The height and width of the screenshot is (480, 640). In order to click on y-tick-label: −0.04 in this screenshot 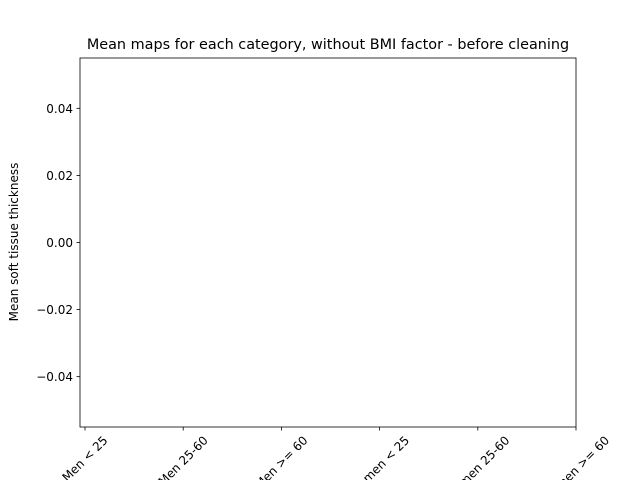, I will do `click(54, 377)`.